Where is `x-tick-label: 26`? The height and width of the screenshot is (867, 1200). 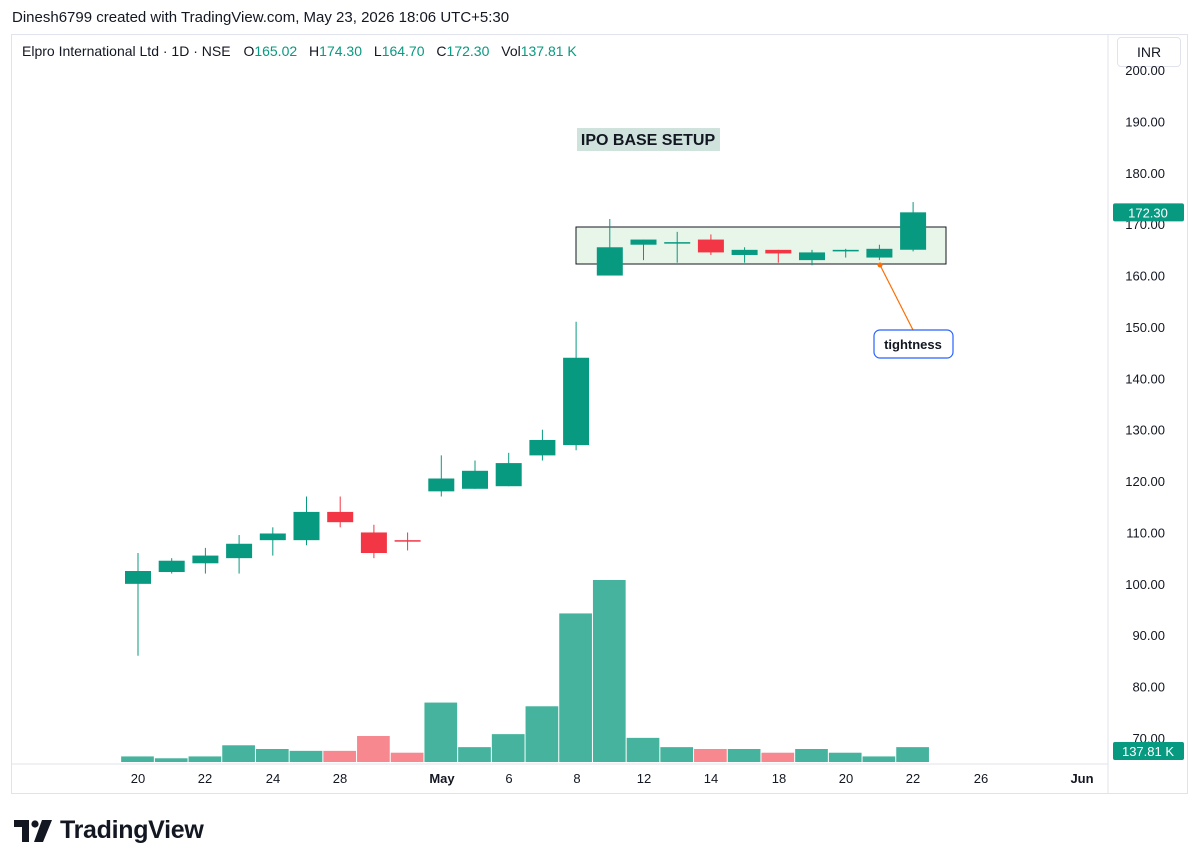 x-tick-label: 26 is located at coordinates (981, 778).